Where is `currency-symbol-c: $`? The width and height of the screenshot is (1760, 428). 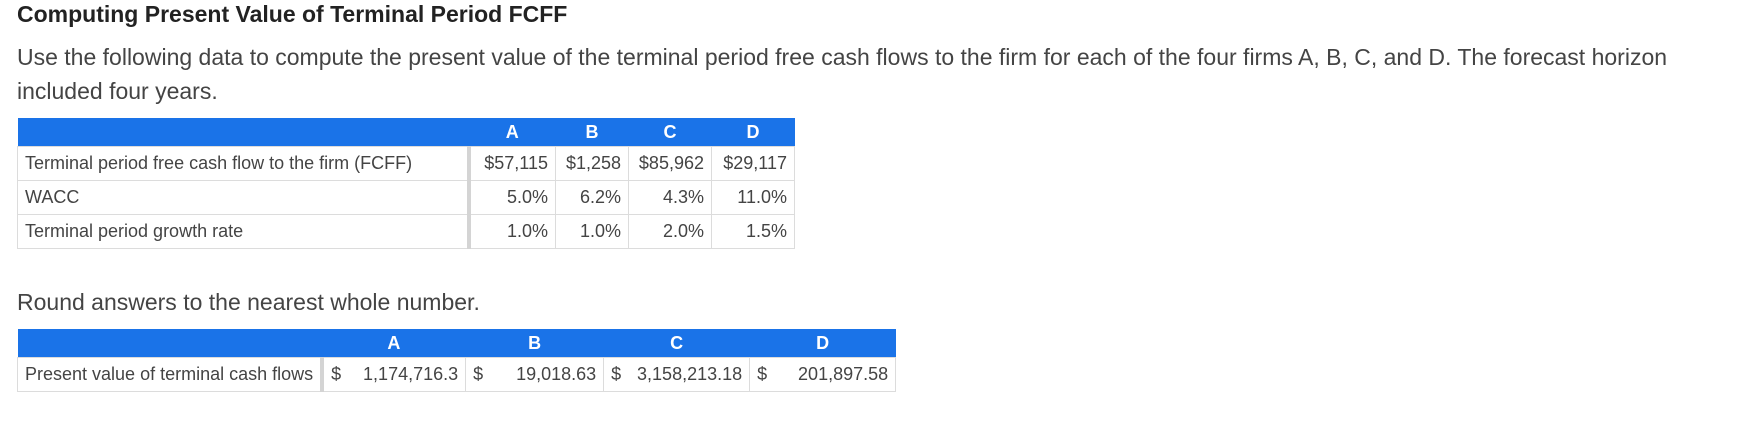 currency-symbol-c: $ is located at coordinates (615, 374).